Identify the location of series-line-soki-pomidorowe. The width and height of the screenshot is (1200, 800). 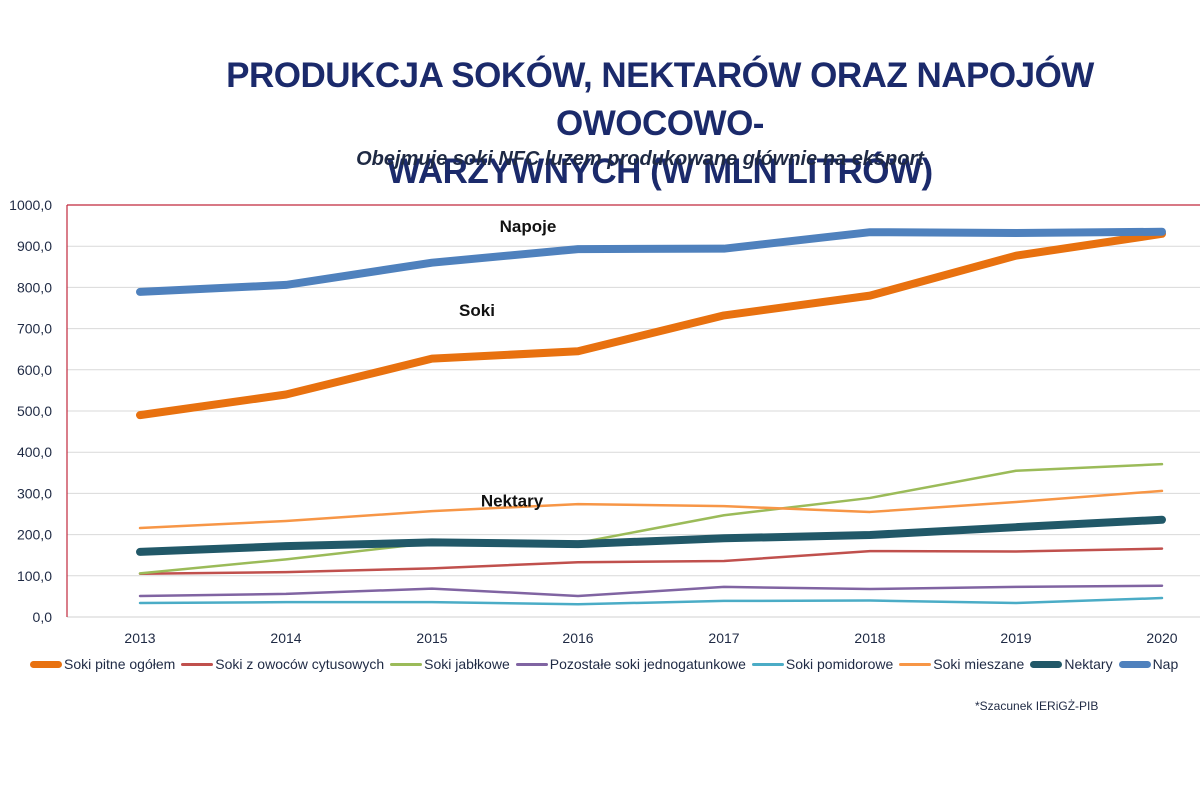
(651, 601).